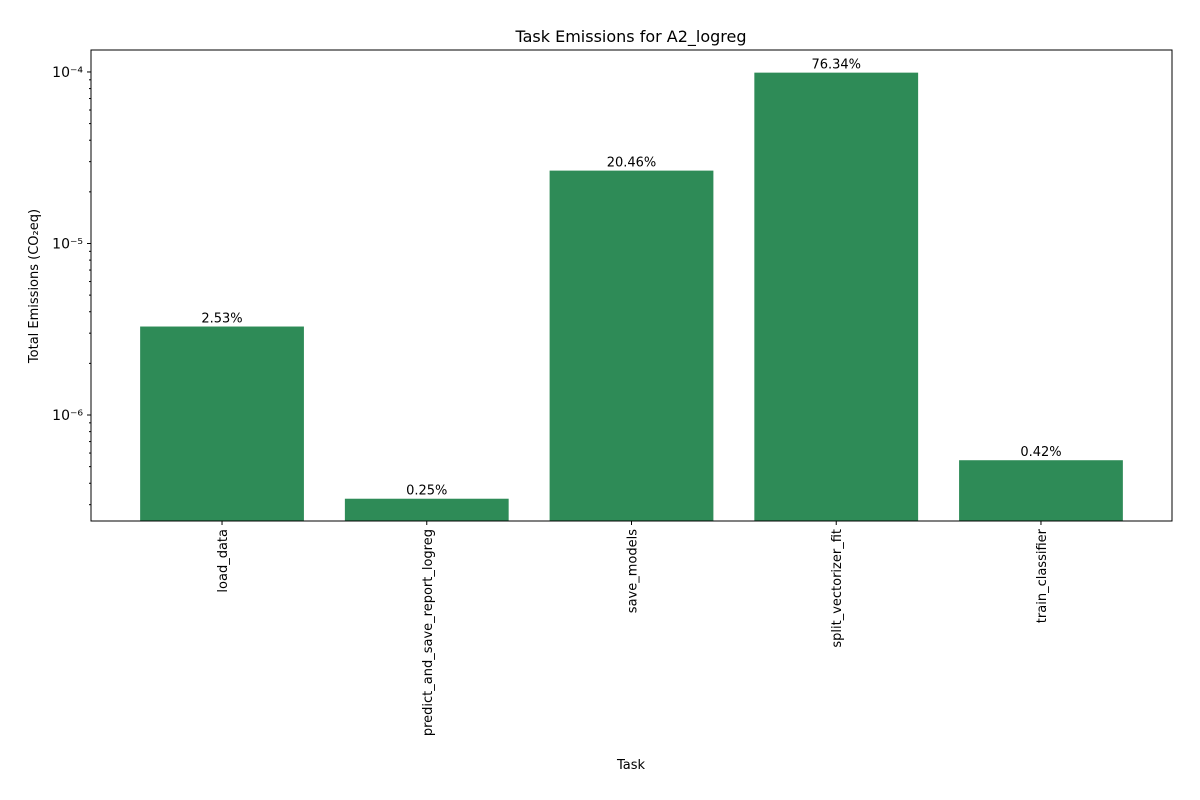 This screenshot has height=800, width=1200. What do you see at coordinates (631, 765) in the screenshot?
I see `x-axis-label: Task` at bounding box center [631, 765].